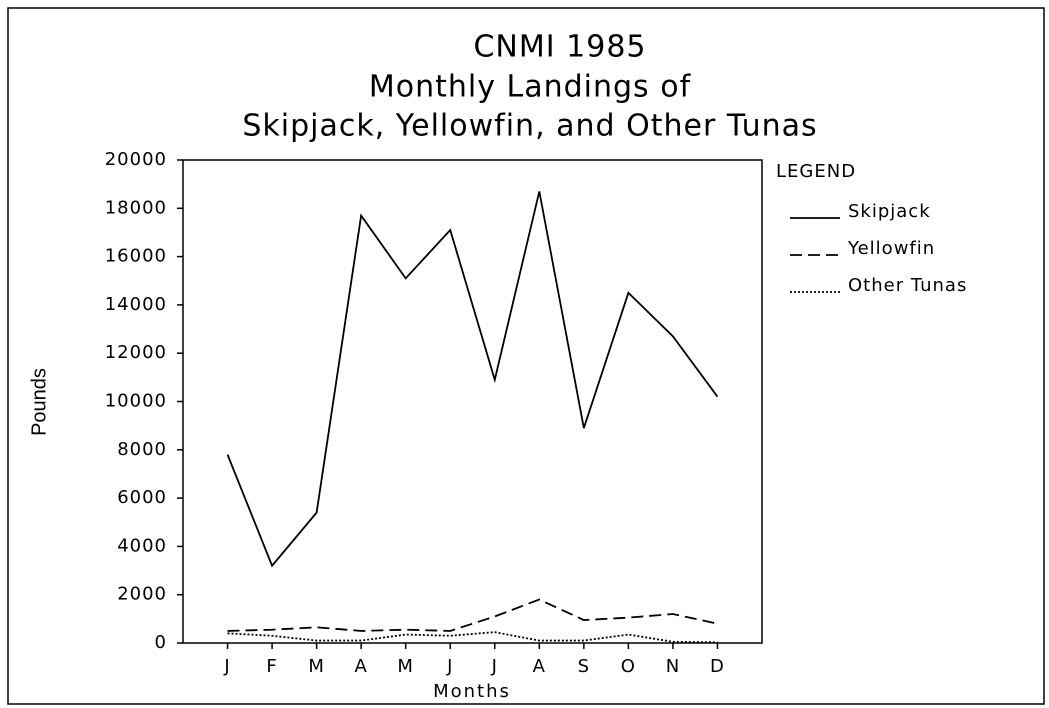 The height and width of the screenshot is (708, 1049). What do you see at coordinates (628, 666) in the screenshot?
I see `x-tick-label: O` at bounding box center [628, 666].